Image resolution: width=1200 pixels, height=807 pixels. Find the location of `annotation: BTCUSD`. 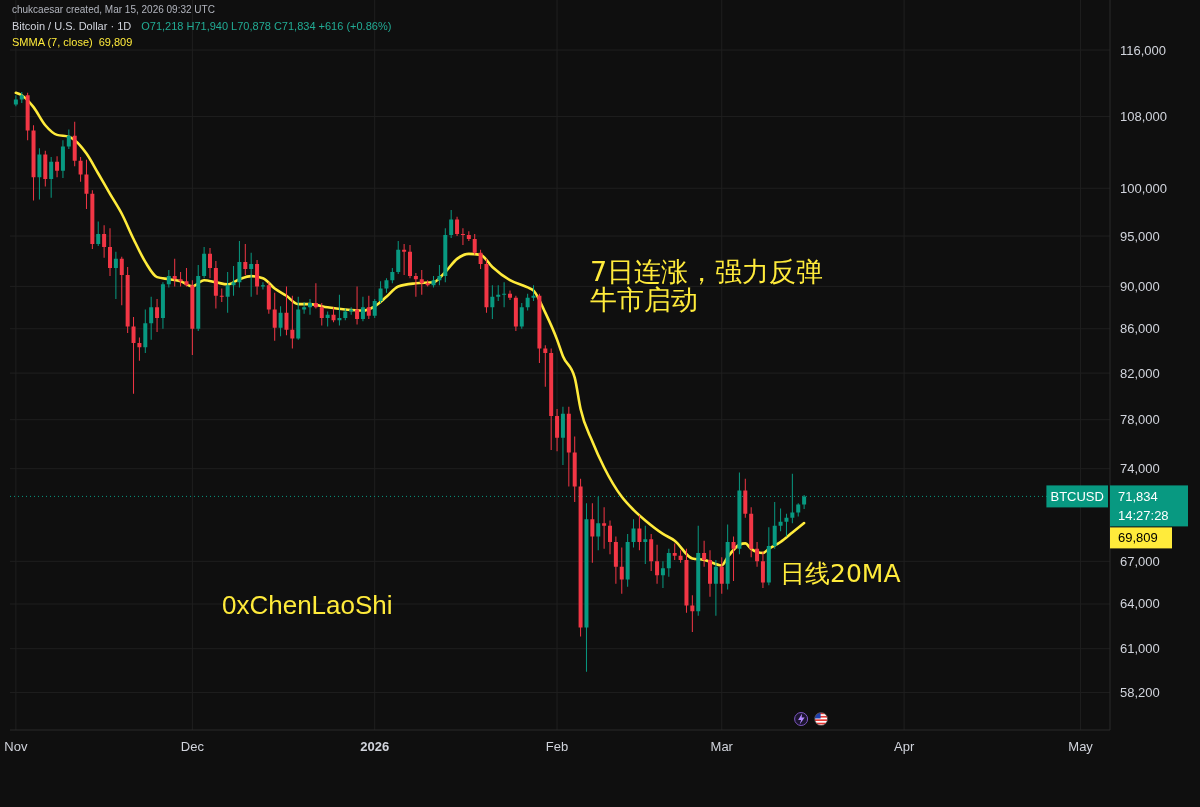

annotation: BTCUSD is located at coordinates (1077, 496).